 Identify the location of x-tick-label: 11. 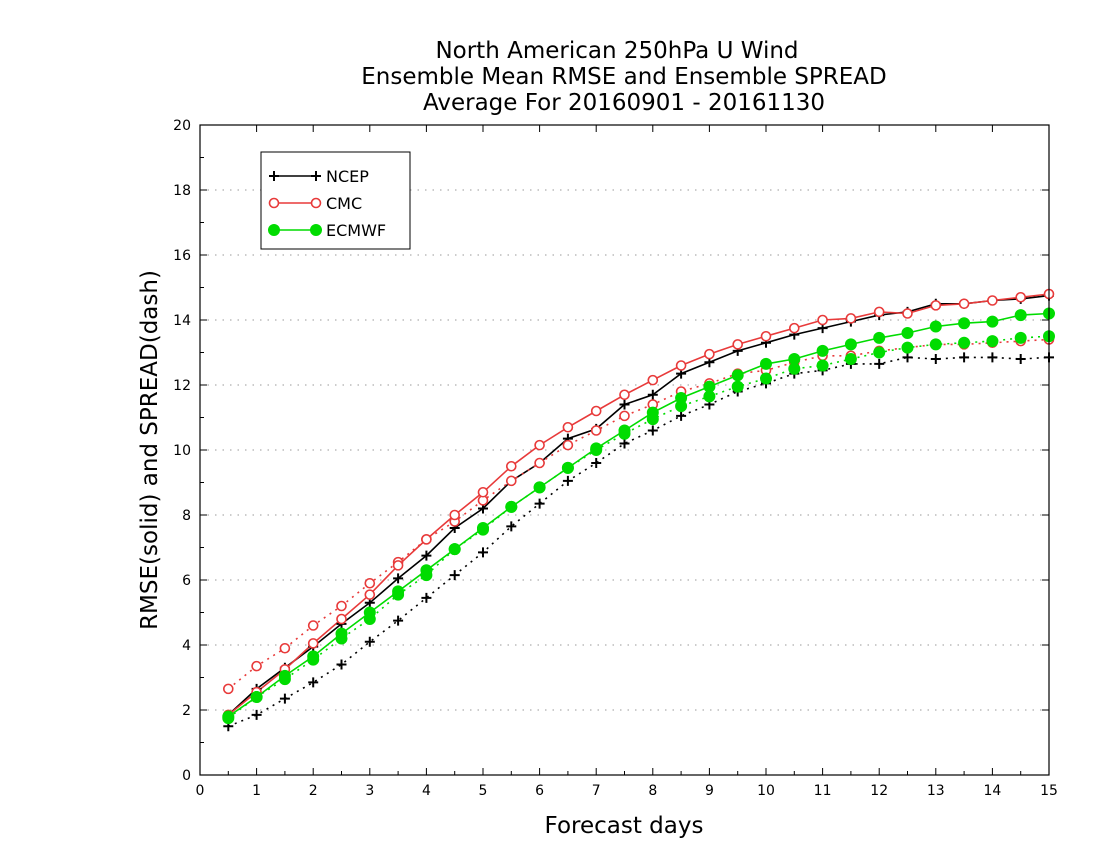
(823, 791).